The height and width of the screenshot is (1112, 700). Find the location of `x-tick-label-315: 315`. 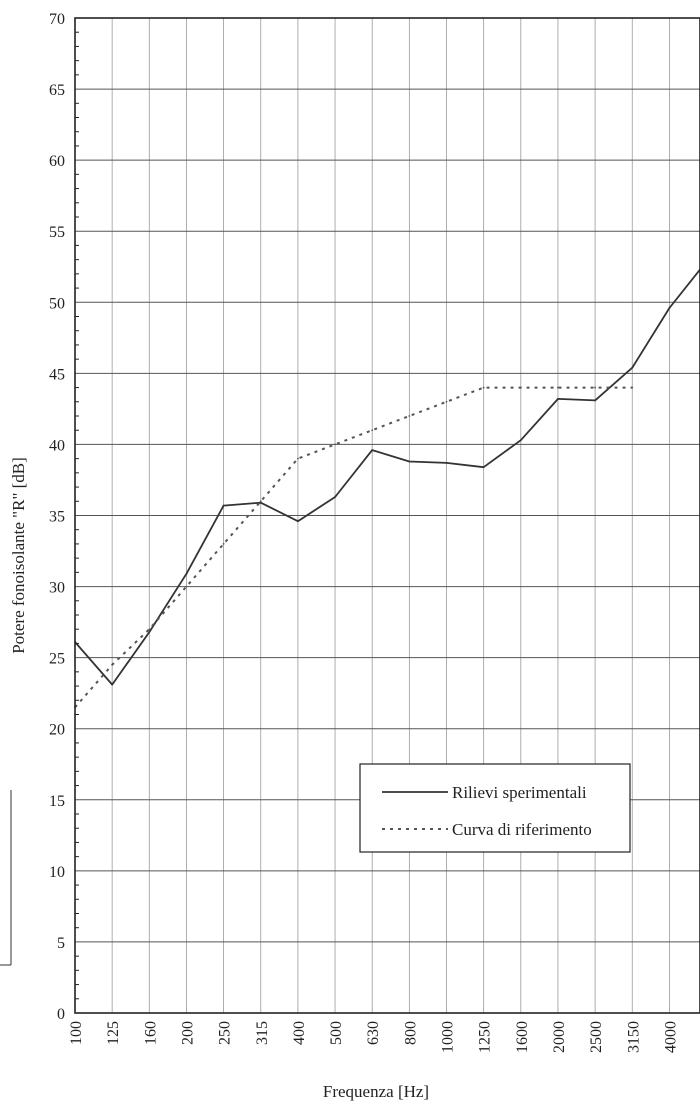

x-tick-label-315: 315 is located at coordinates (262, 1033).